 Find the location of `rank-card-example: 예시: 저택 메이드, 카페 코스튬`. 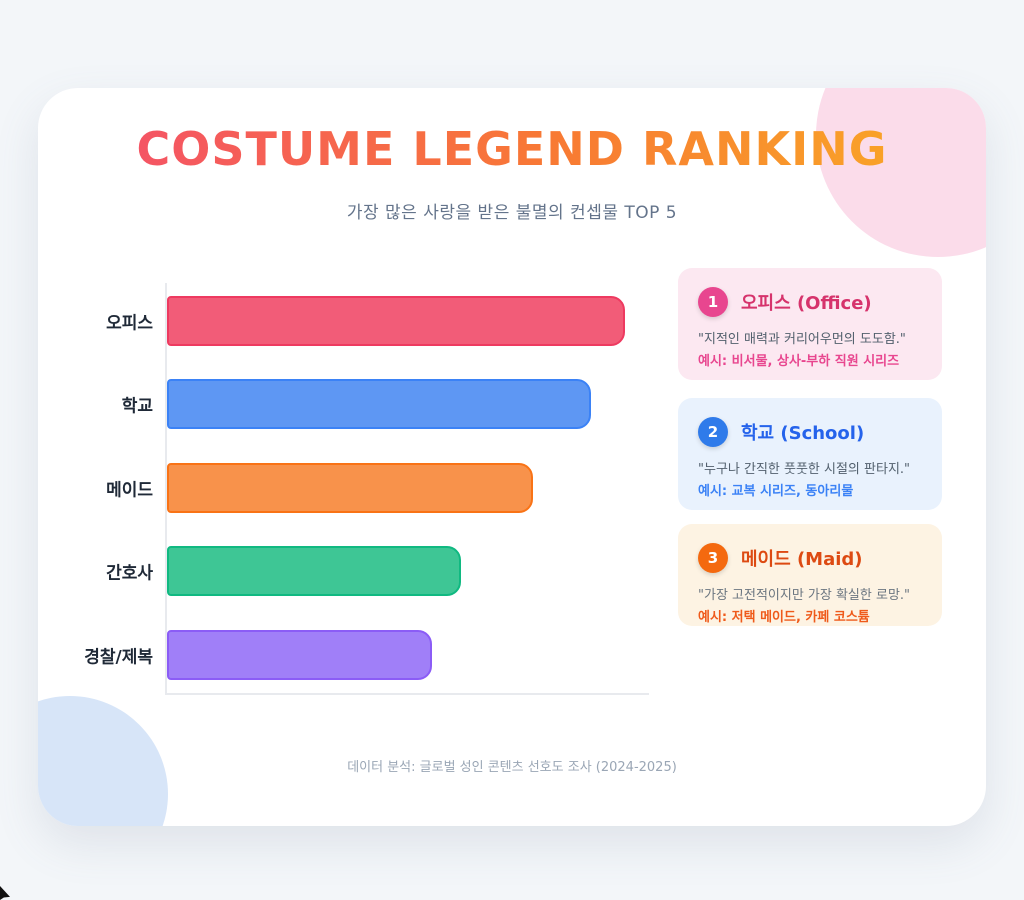

rank-card-example: 예시: 저택 메이드, 카페 코스튬 is located at coordinates (784, 617).